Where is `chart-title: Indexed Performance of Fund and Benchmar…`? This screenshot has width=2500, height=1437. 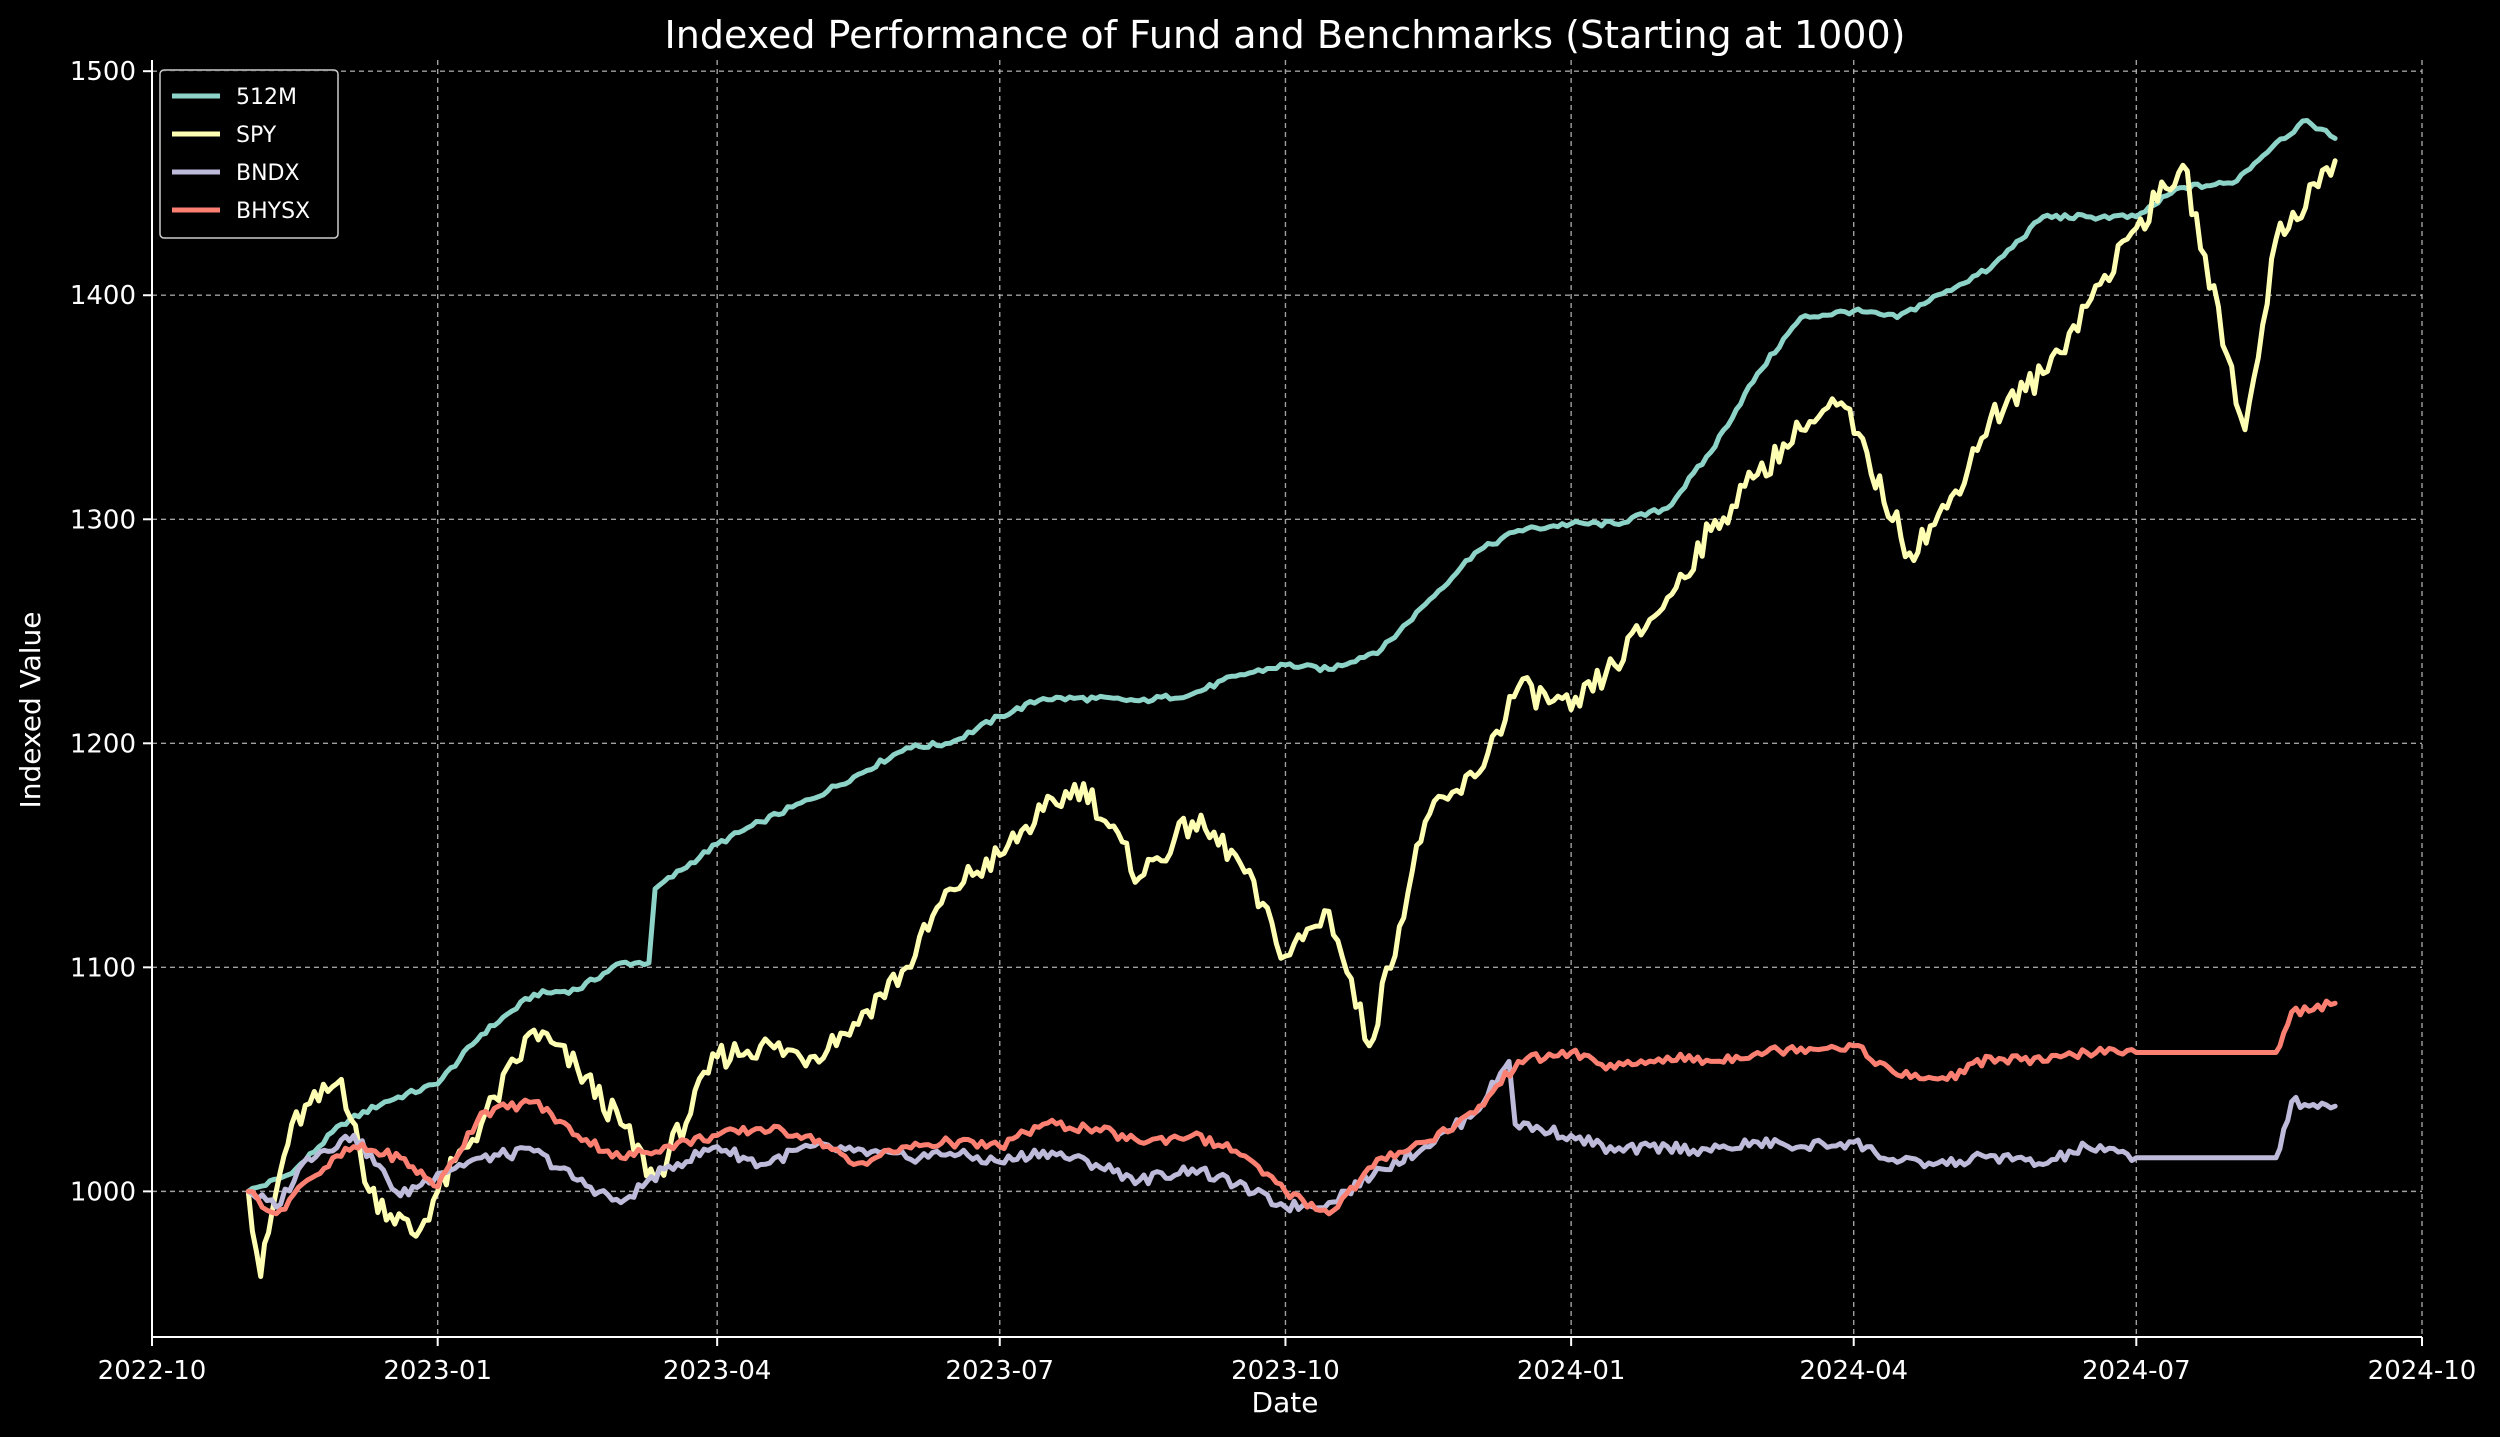
chart-title: Indexed Performance of Fund and Benchmar… is located at coordinates (1285, 35).